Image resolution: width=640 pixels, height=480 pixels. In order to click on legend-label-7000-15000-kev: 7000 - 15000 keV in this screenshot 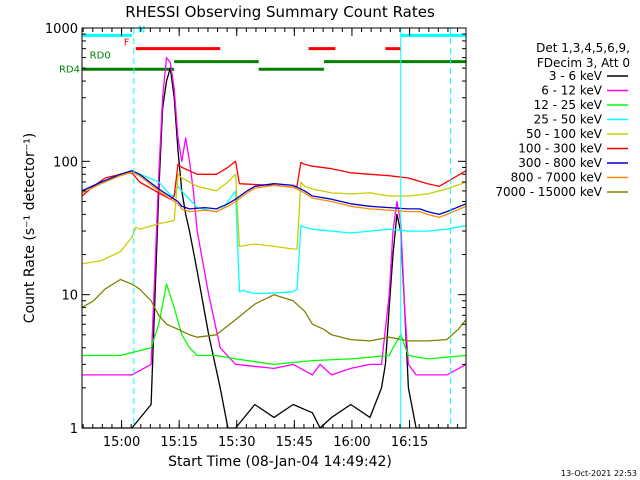, I will do `click(548, 192)`.